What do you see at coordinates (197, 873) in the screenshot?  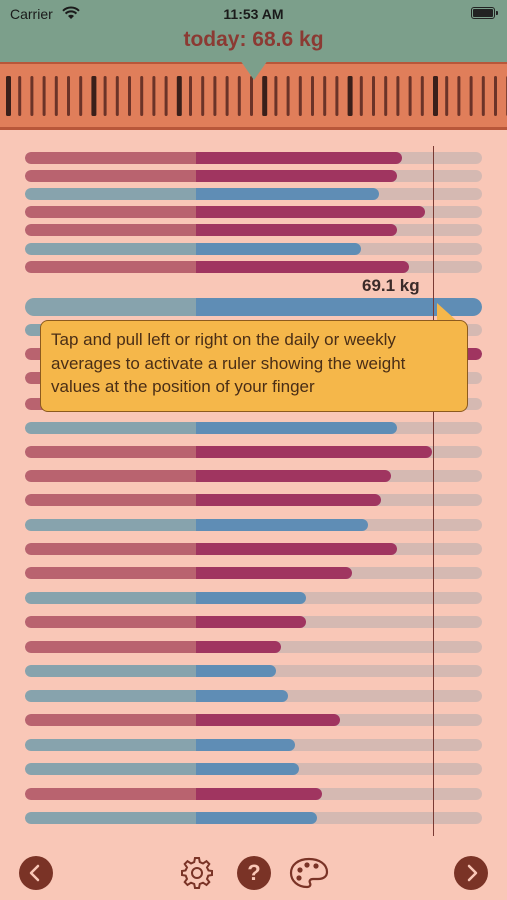 I see `settings-button` at bounding box center [197, 873].